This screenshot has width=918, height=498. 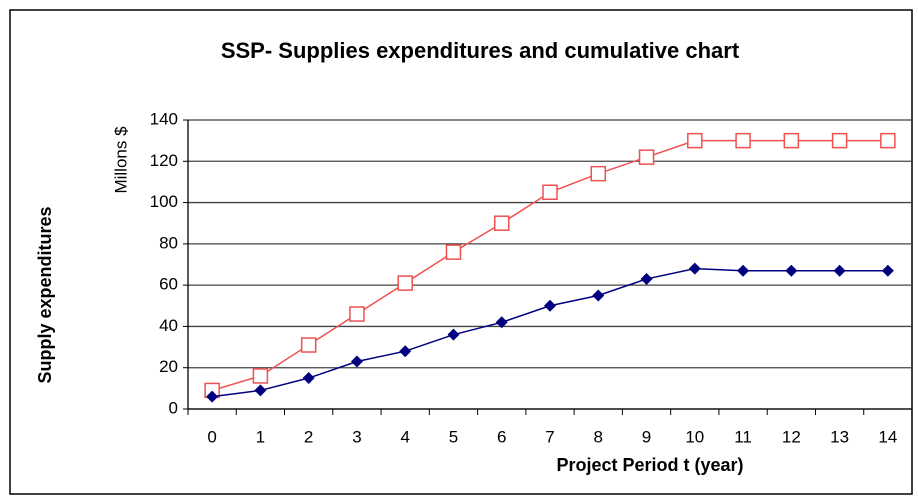 What do you see at coordinates (598, 436) in the screenshot?
I see `x-tick-label: 8` at bounding box center [598, 436].